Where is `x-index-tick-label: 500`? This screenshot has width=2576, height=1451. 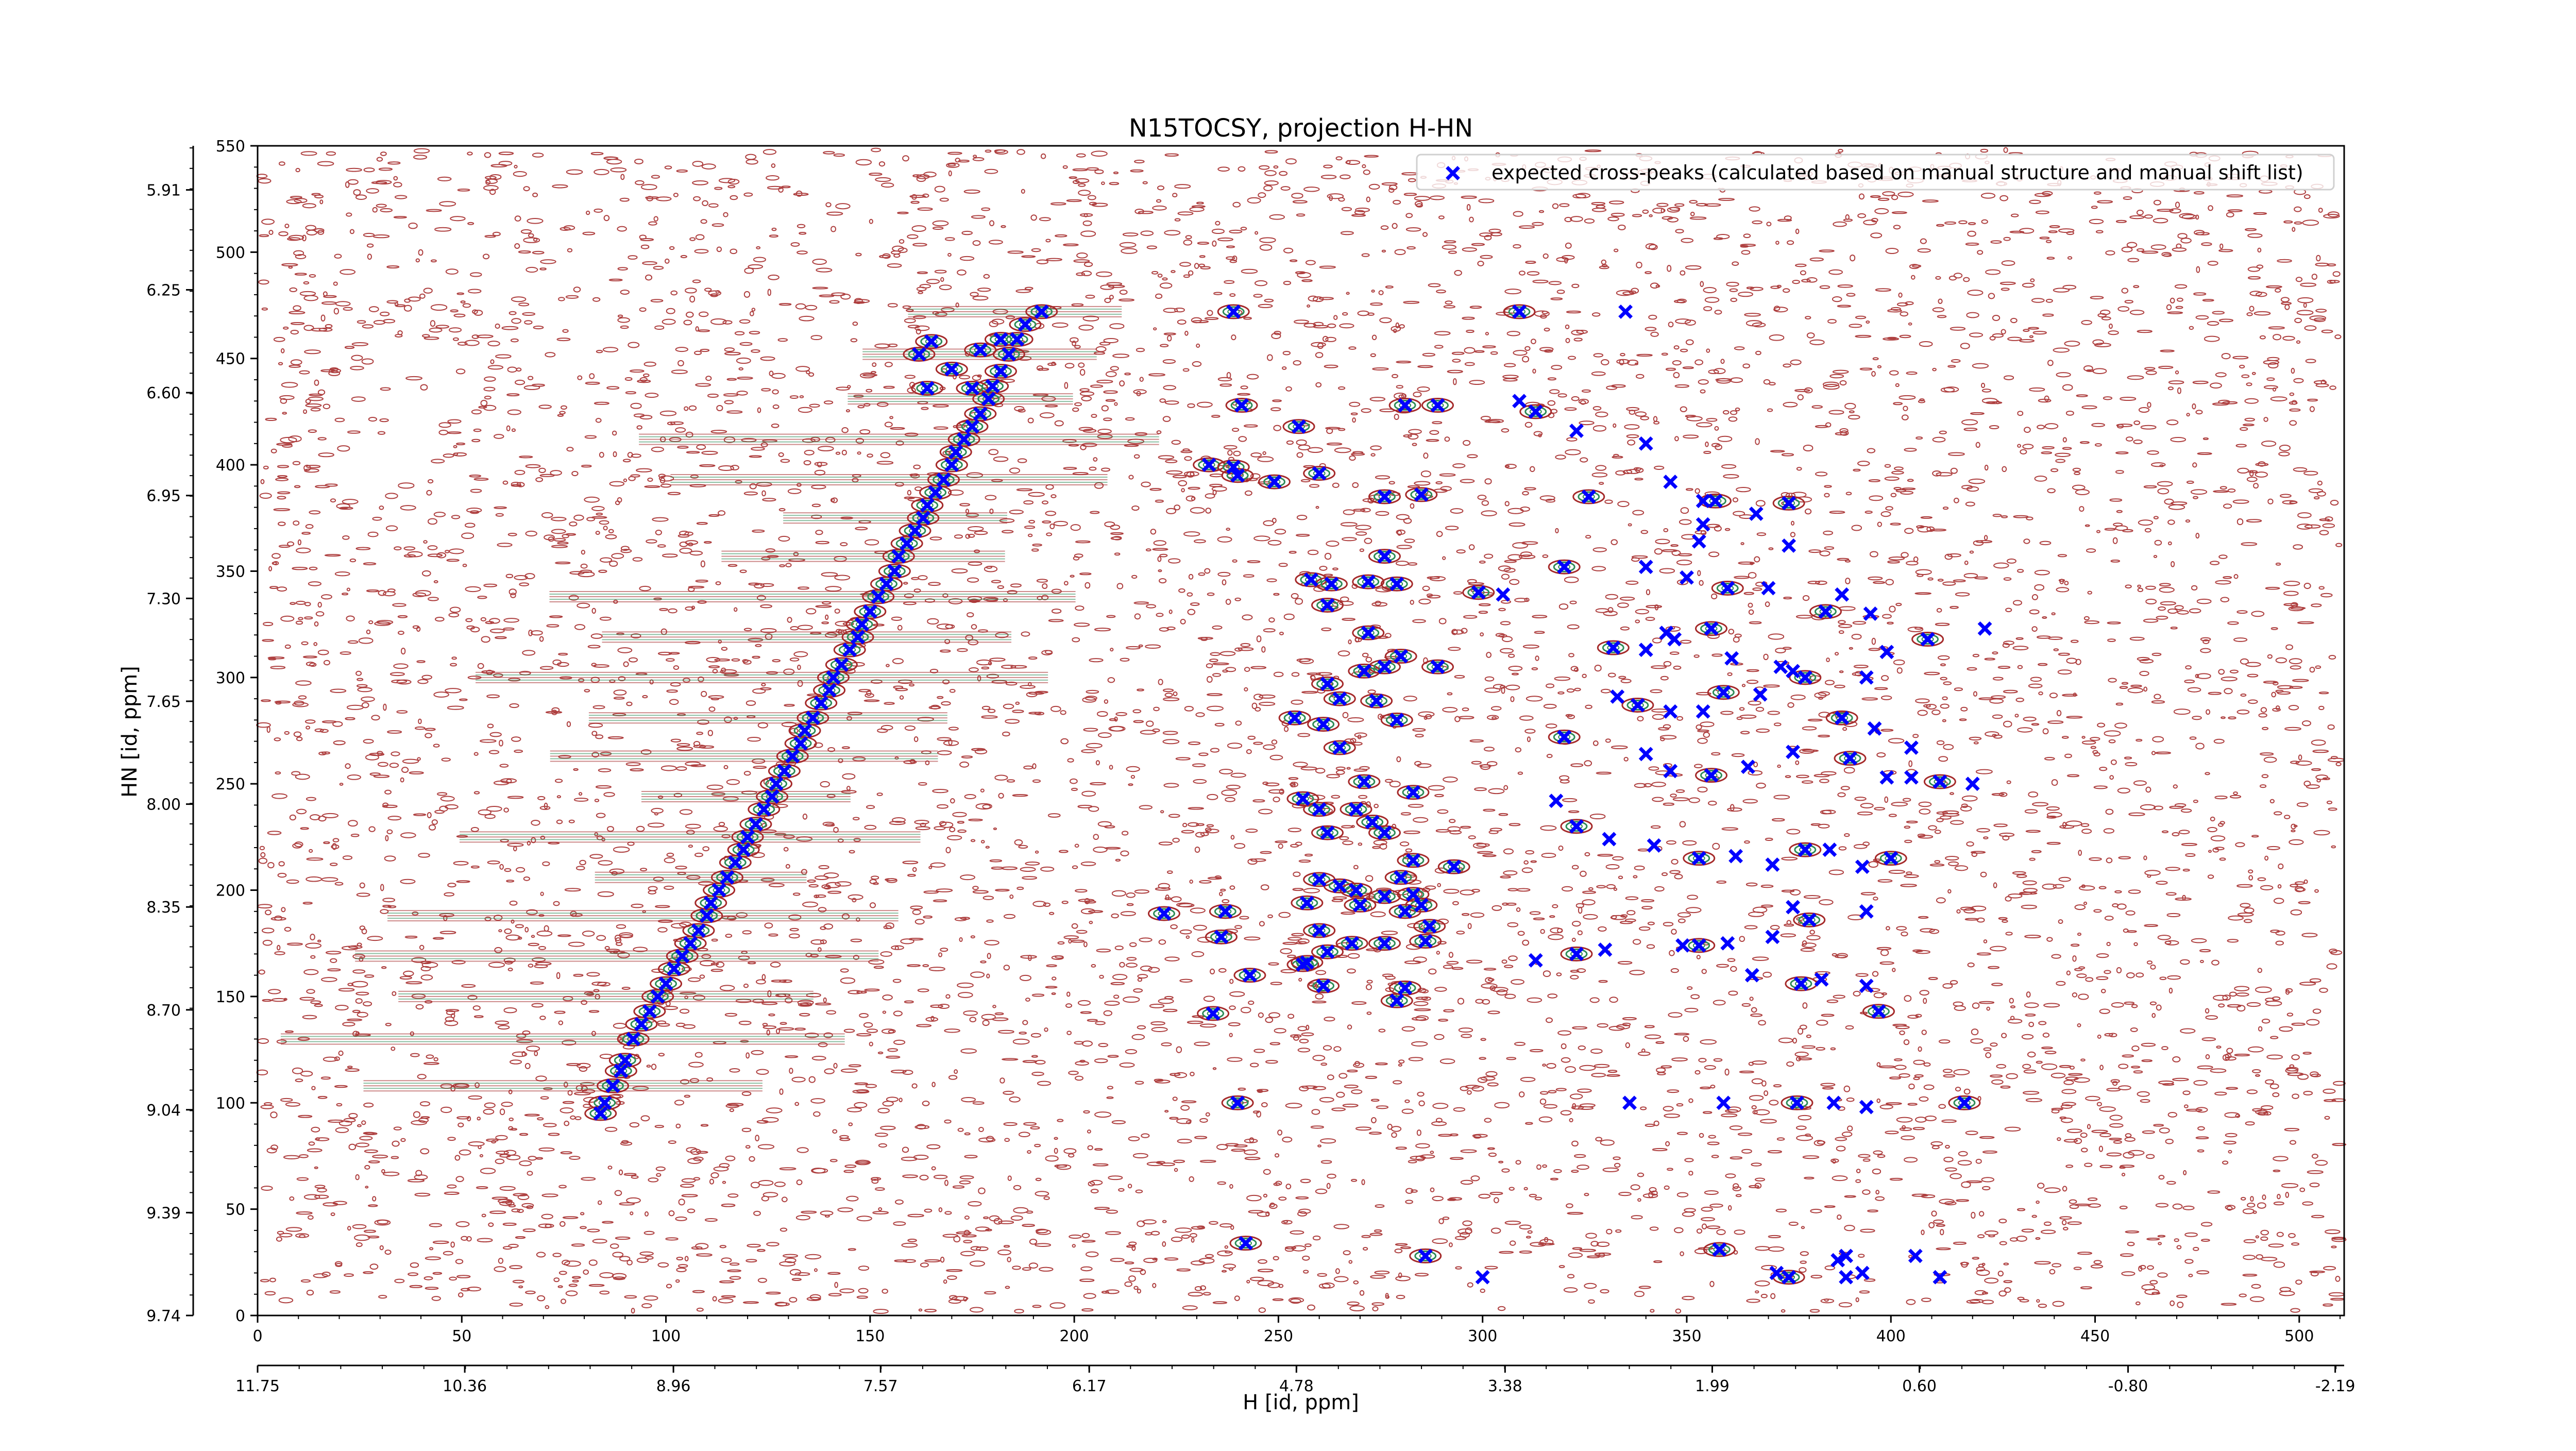 x-index-tick-label: 500 is located at coordinates (2299, 1336).